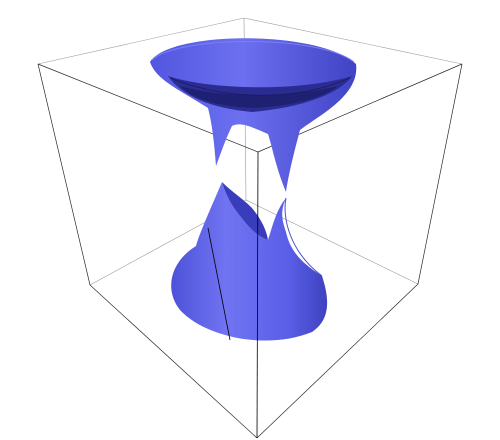  What do you see at coordinates (253, 115) in the screenshot?
I see `surface-upper-nappe` at bounding box center [253, 115].